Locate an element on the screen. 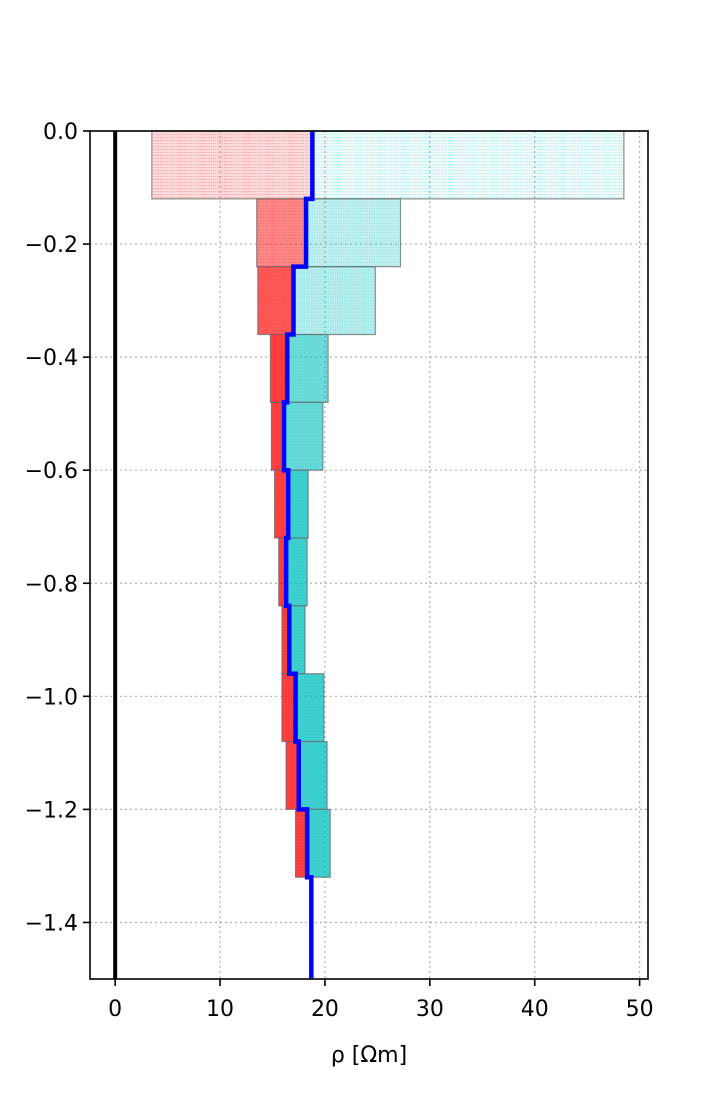  mean-resistivity-profile is located at coordinates (298, 555).